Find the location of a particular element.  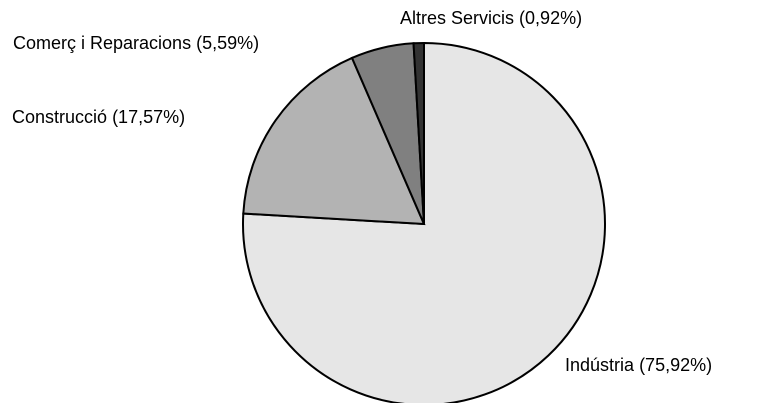

value-label: (0,92%) is located at coordinates (550, 18).